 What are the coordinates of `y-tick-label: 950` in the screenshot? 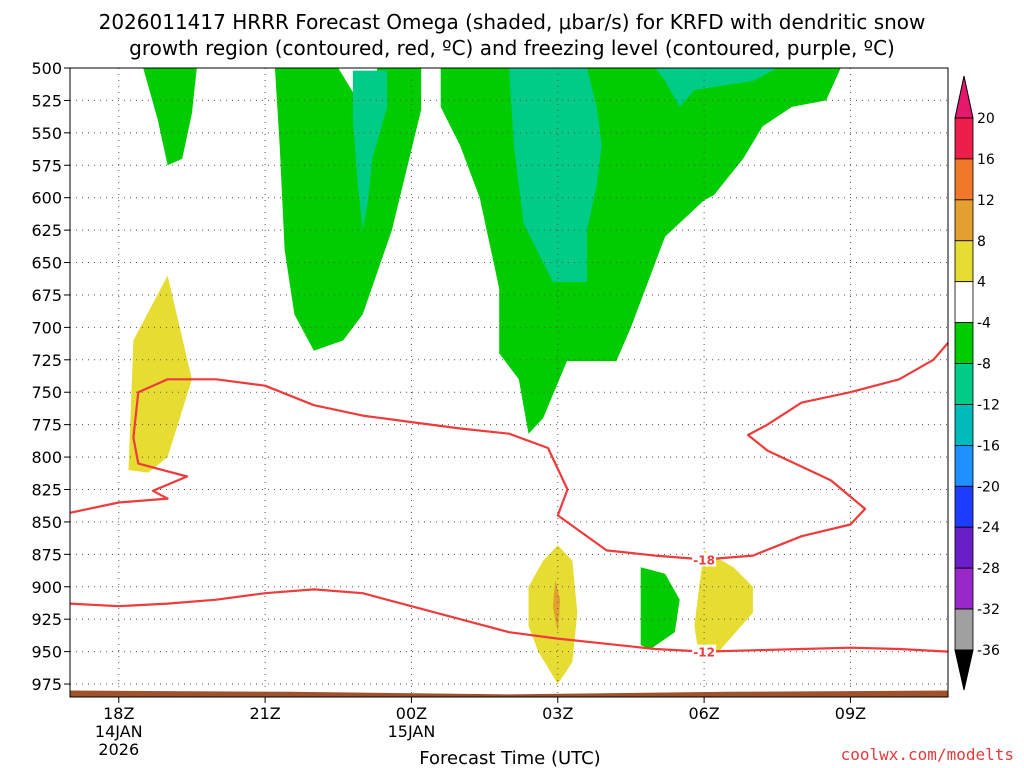 It's located at (46, 652).